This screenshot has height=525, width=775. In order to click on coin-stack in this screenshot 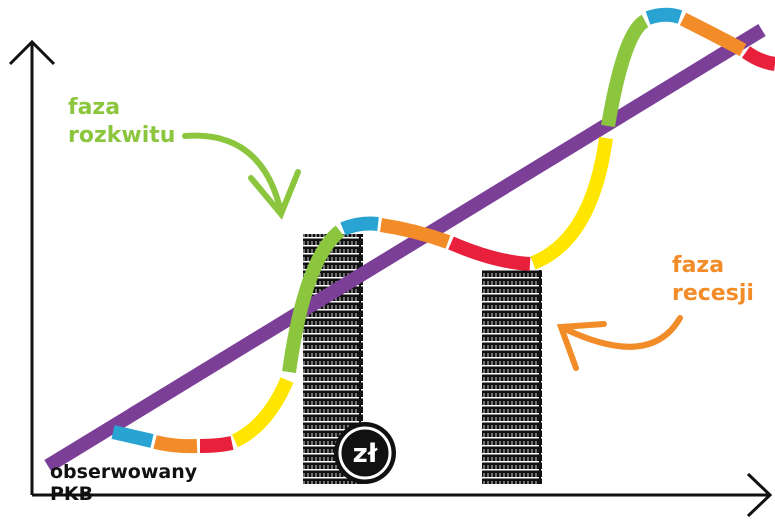, I will do `click(512, 377)`.